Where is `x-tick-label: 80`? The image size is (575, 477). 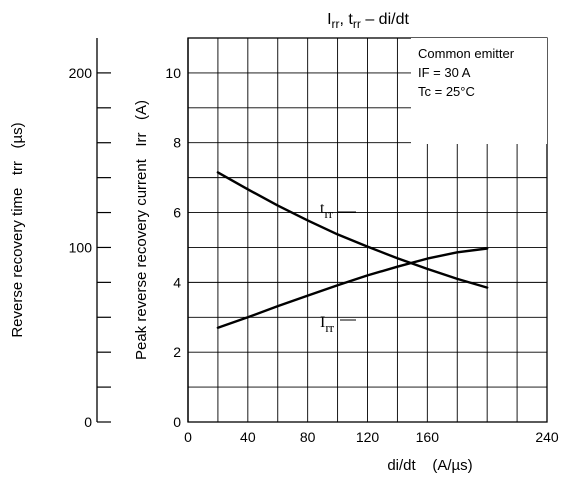 x-tick-label: 80 is located at coordinates (308, 437).